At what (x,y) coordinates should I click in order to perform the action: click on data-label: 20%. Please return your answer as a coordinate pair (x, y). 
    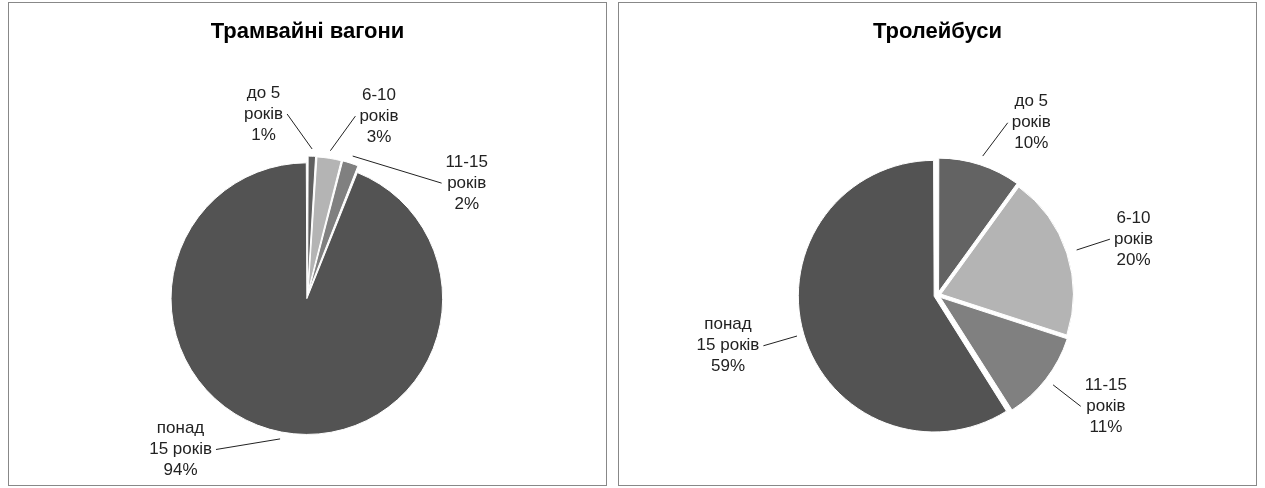
    Looking at the image, I should click on (1133, 259).